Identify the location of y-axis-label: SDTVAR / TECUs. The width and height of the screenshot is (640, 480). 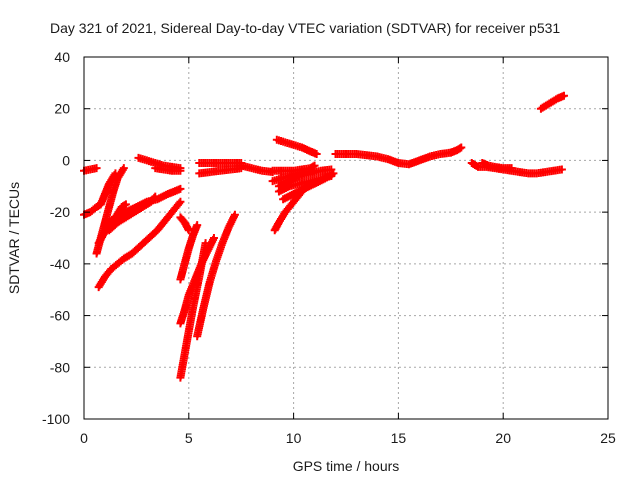
(14, 238).